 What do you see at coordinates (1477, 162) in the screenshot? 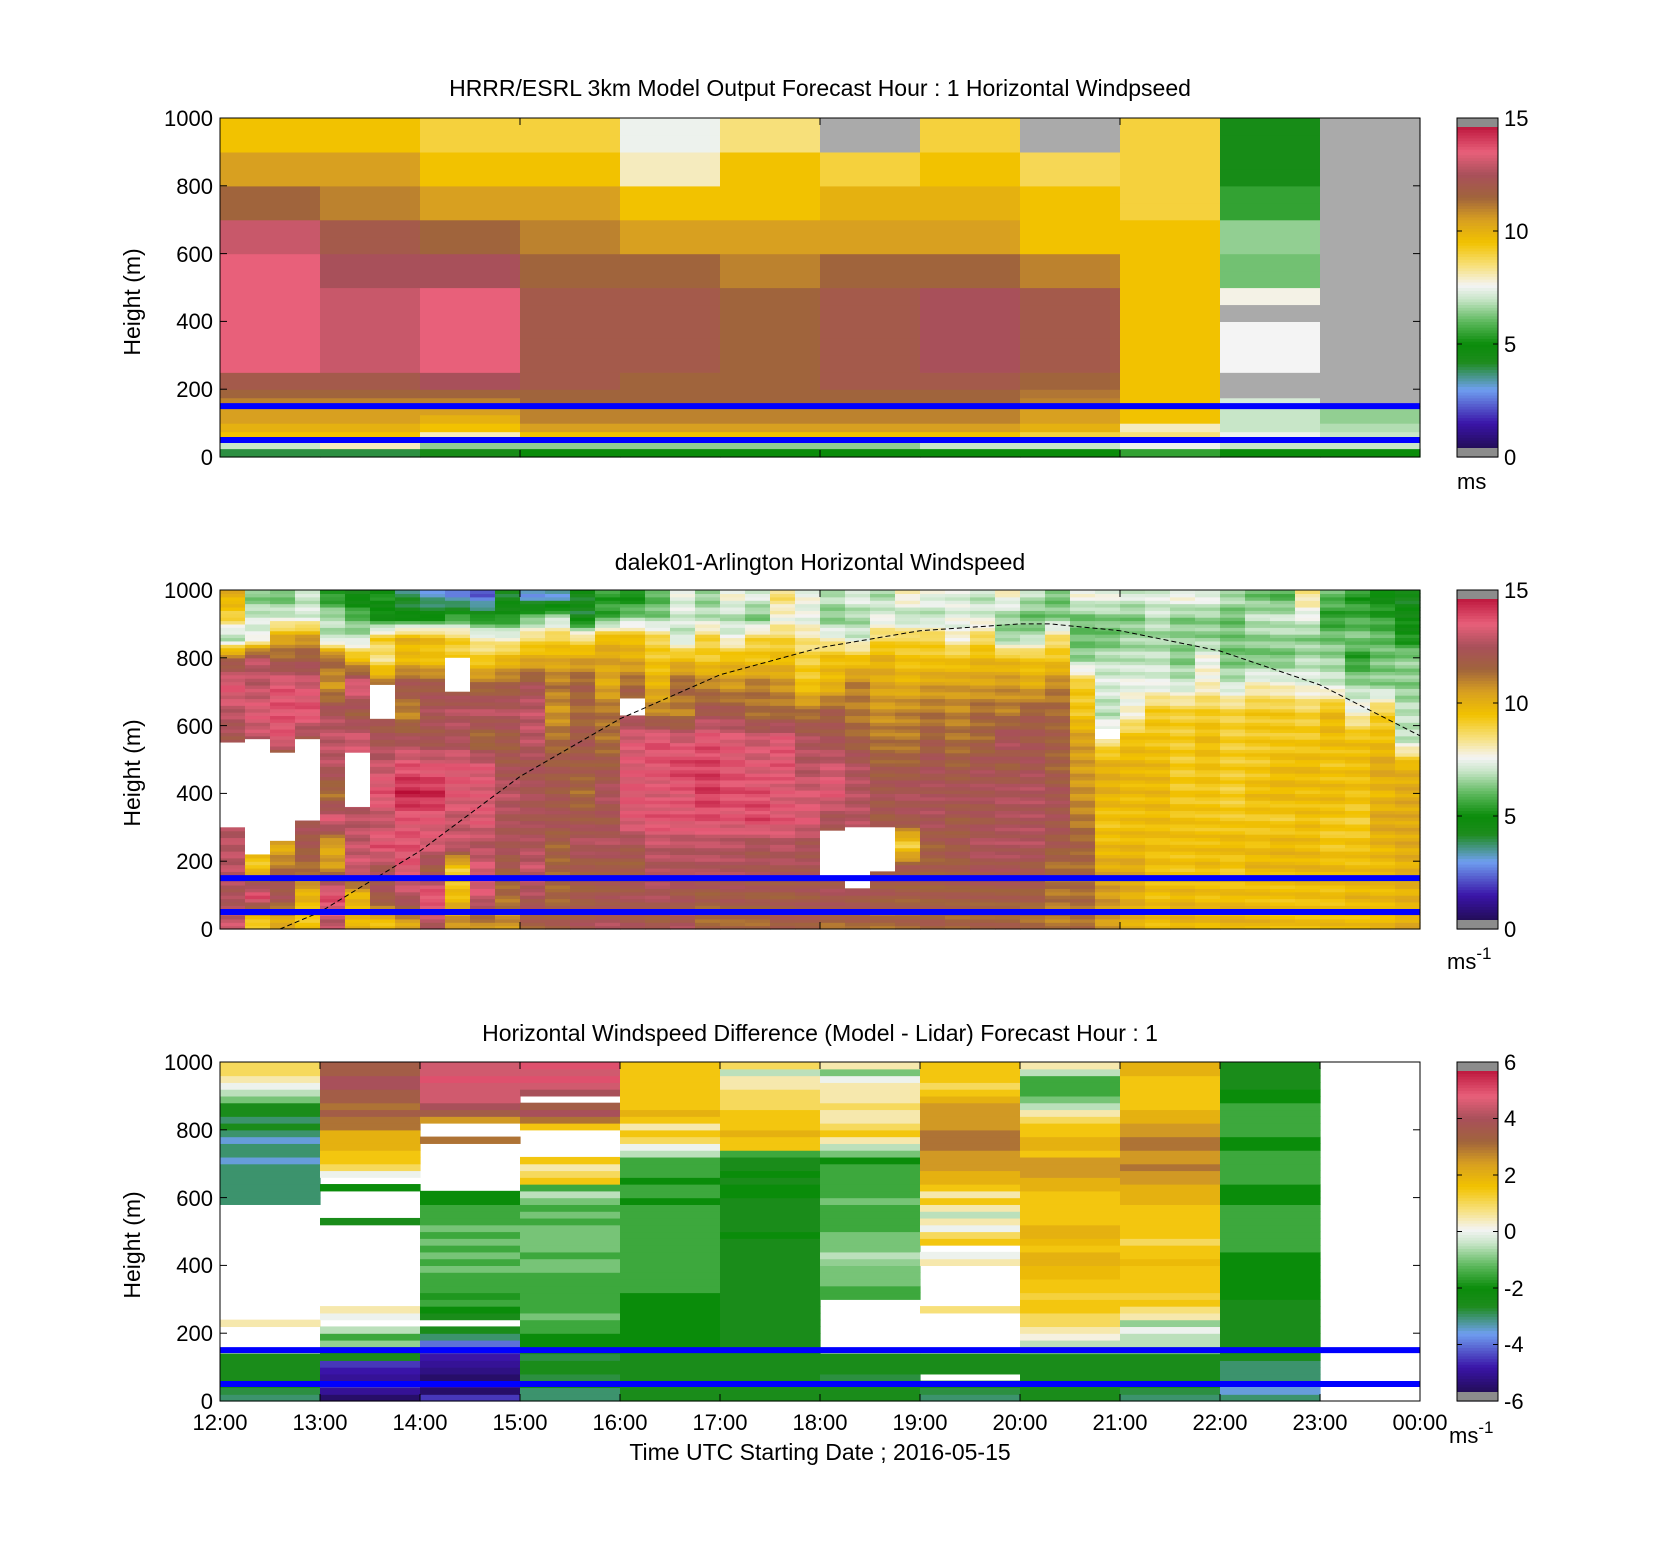
I see `colorbar-segment` at bounding box center [1477, 162].